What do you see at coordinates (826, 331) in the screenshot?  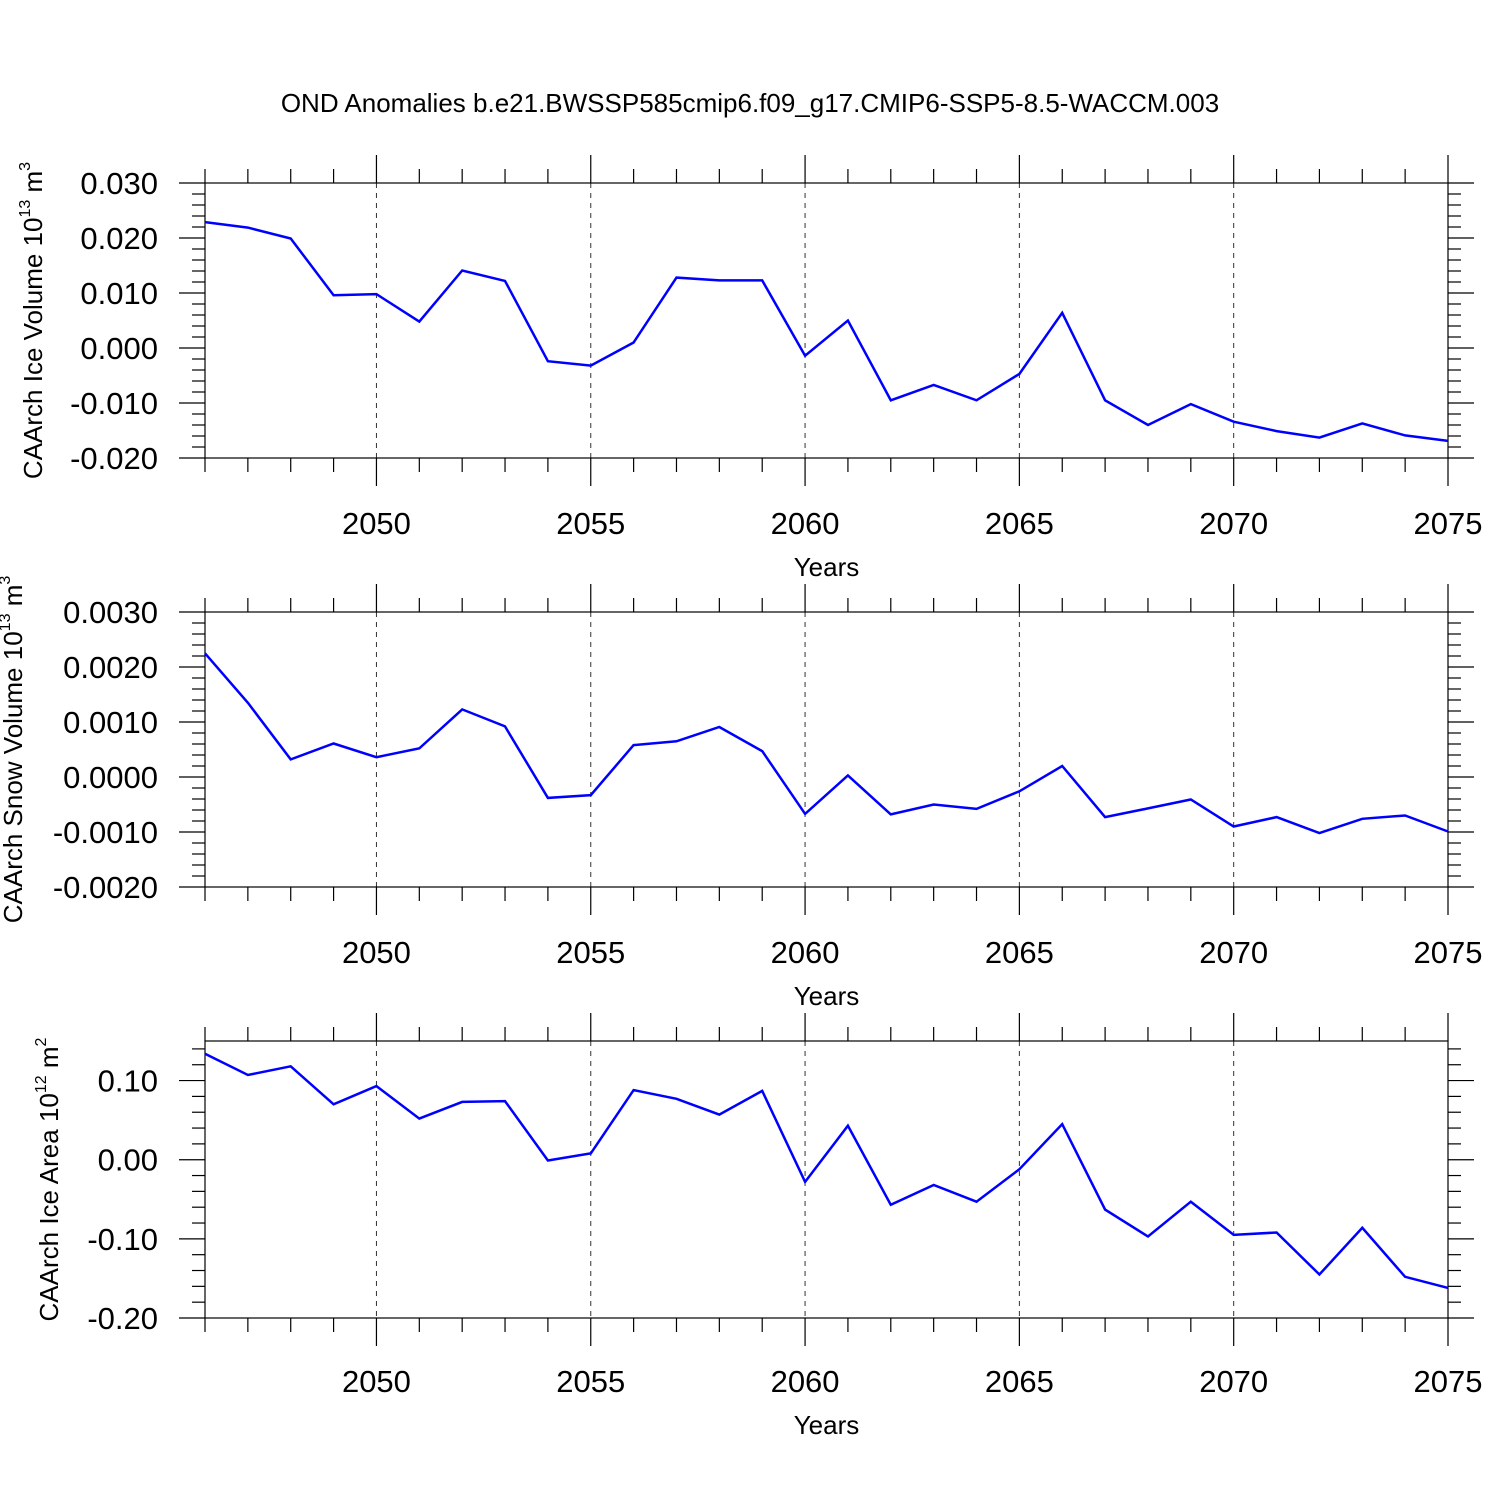 I see `series-line-ice_volume` at bounding box center [826, 331].